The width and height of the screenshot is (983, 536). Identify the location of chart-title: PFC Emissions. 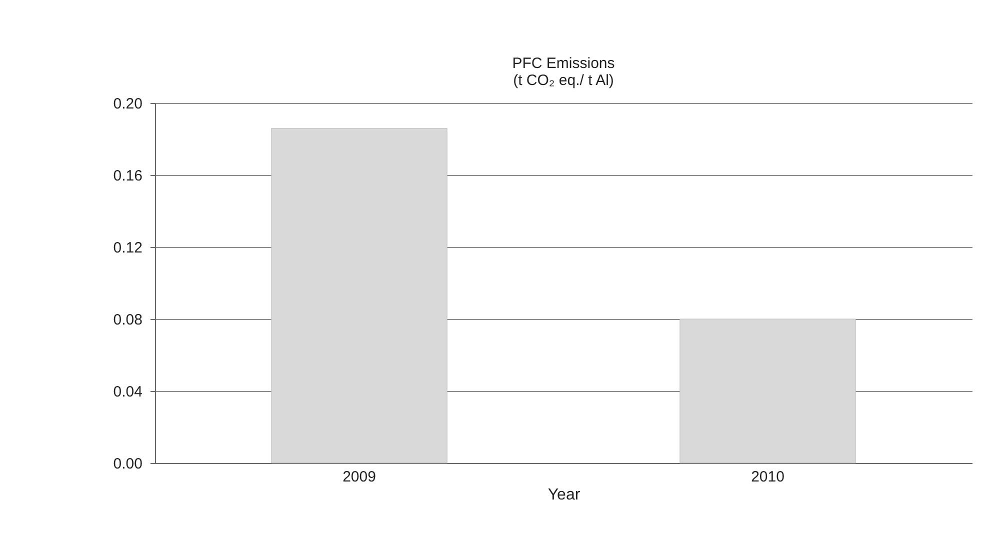
(563, 63).